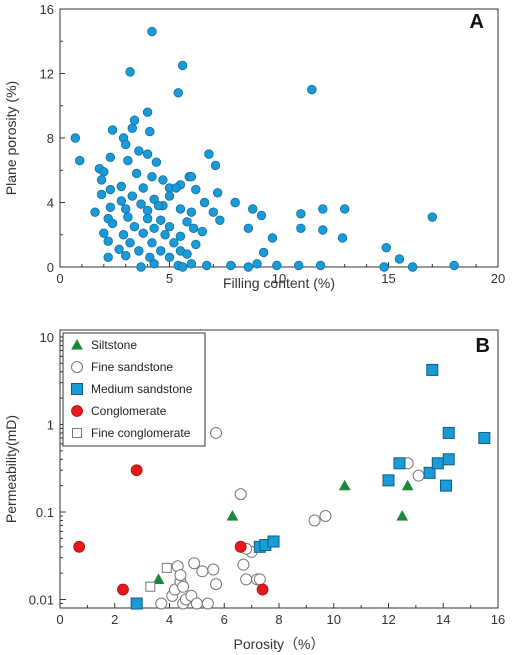  Describe the element at coordinates (388, 619) in the screenshot. I see `panel-b-xtick-label: 12` at that location.